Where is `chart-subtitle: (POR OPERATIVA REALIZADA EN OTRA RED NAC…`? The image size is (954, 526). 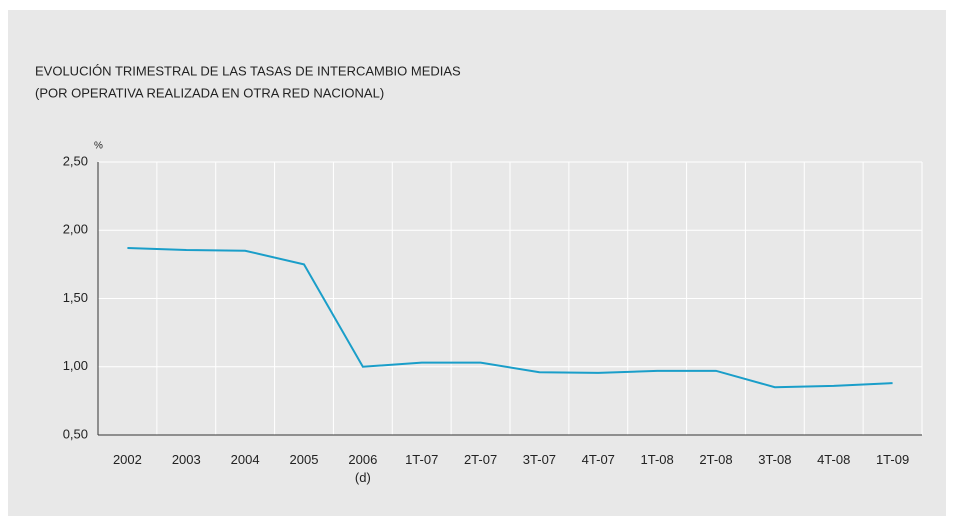
chart-subtitle: (POR OPERATIVA REALIZADA EN OTRA RED NAC… is located at coordinates (209, 92).